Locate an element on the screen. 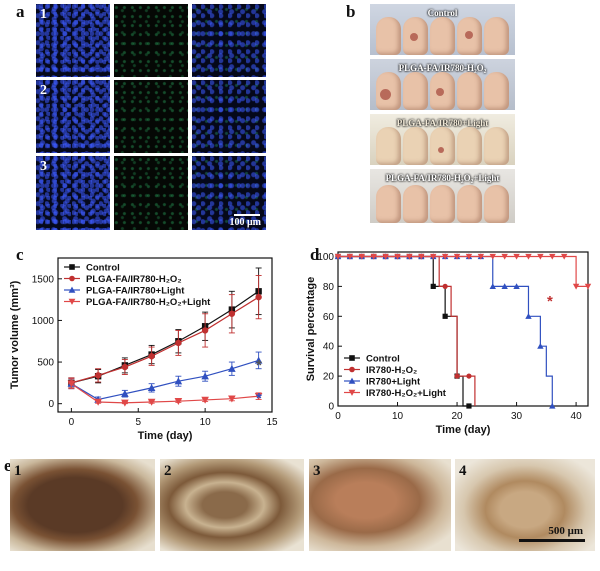 The image size is (600, 571). ihc-image-1: 1 is located at coordinates (82, 505).